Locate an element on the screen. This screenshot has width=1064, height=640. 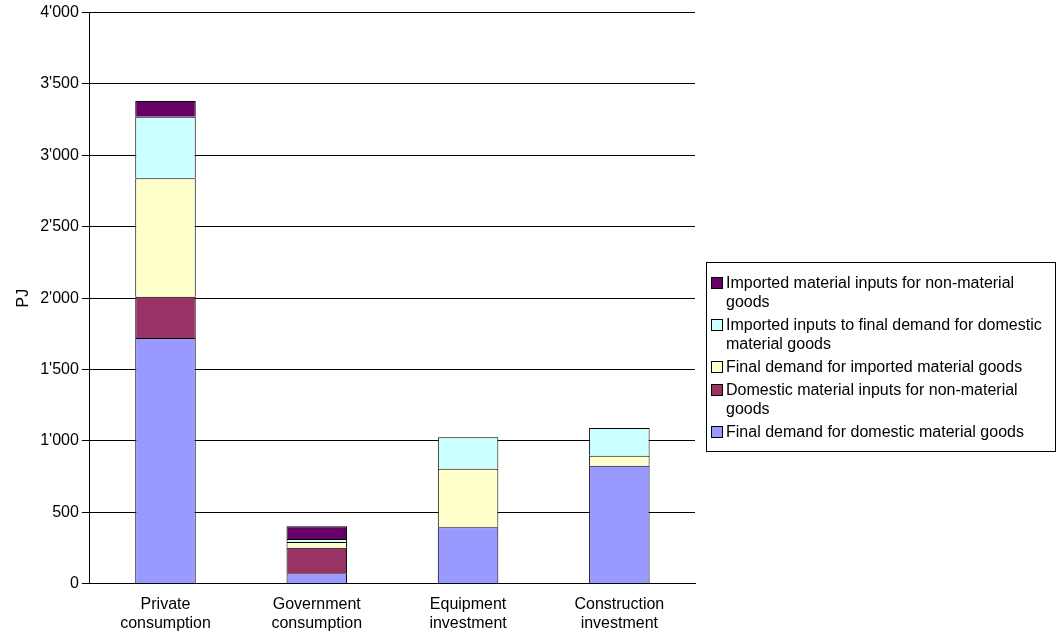
x-tick-label: Construction investment is located at coordinates (619, 612).